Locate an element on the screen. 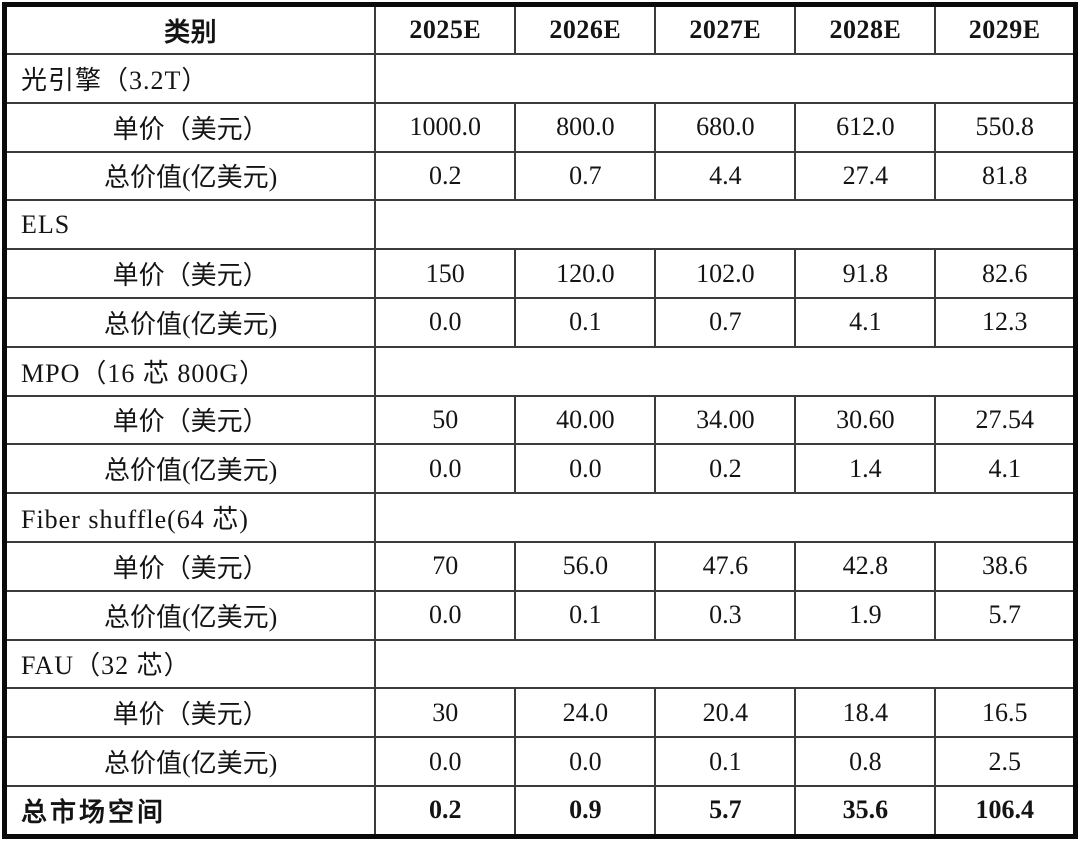 Image resolution: width=1080 pixels, height=841 pixels. section-row: FAU（32 芯） is located at coordinates (540, 664).